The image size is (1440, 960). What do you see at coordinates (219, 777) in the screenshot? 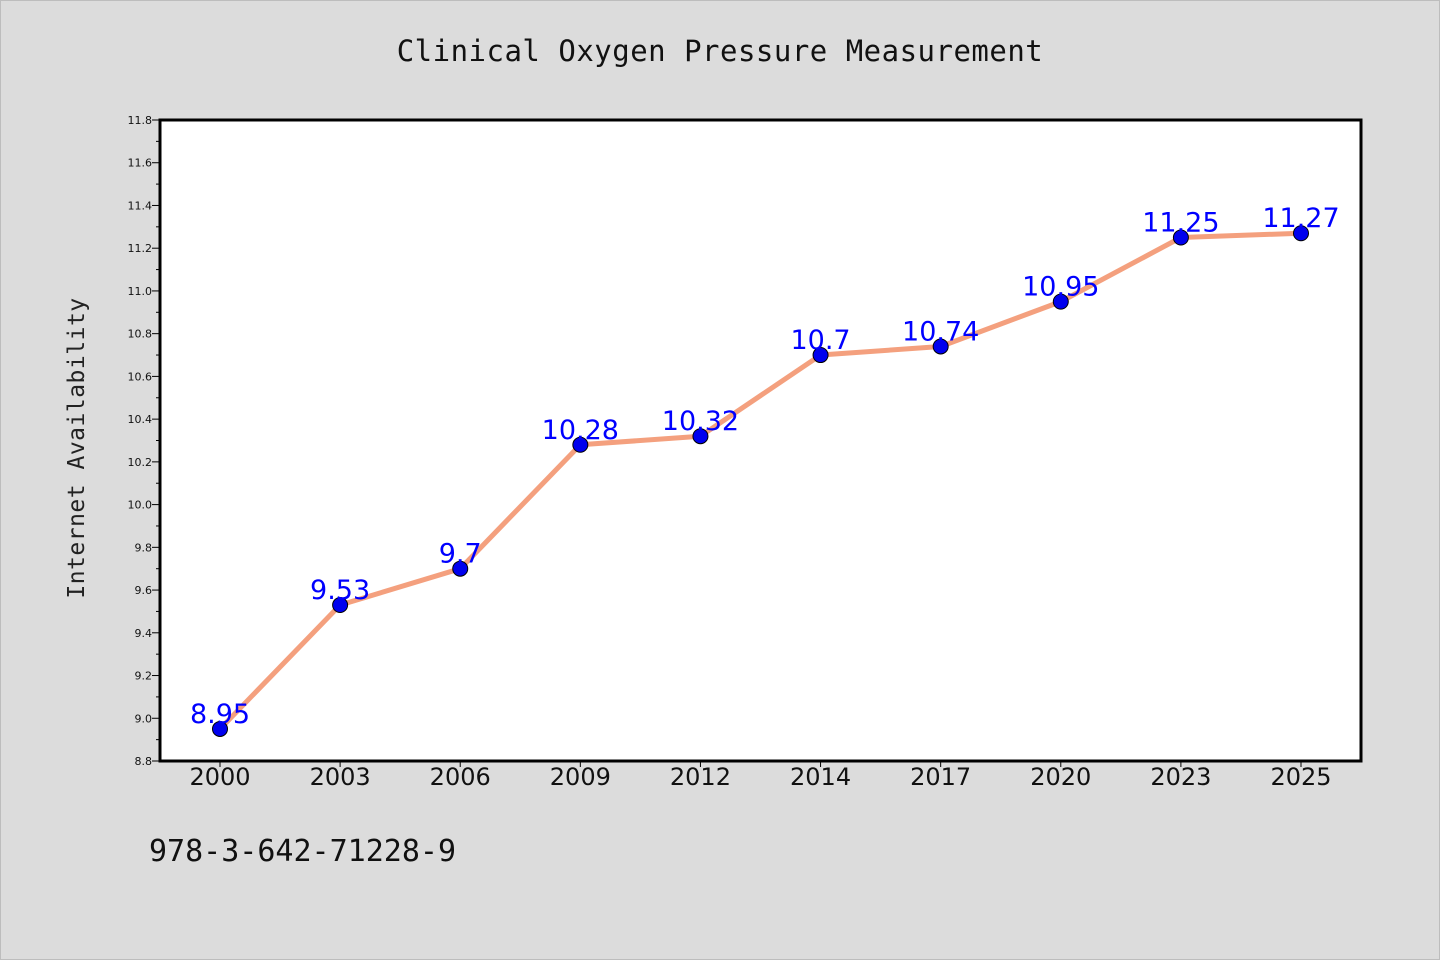
I see `x-tick-label: 2000` at bounding box center [219, 777].